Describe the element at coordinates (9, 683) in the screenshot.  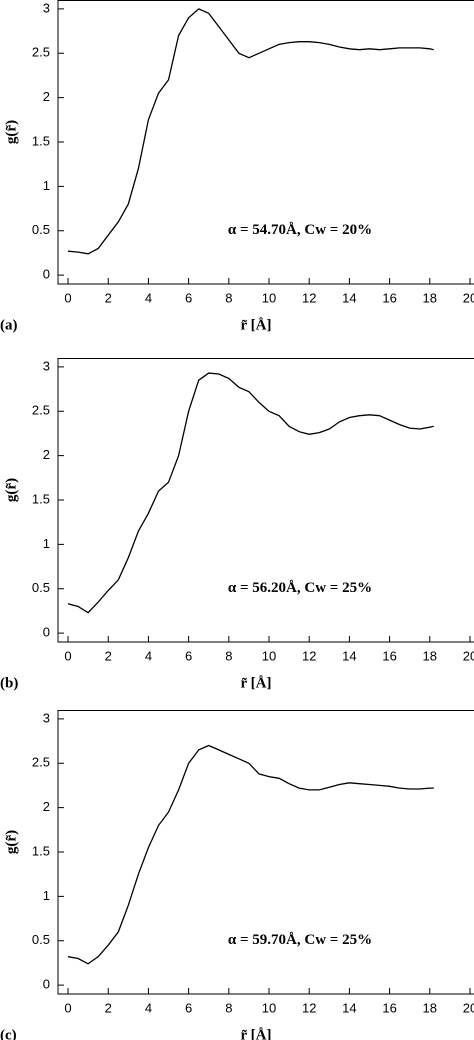
I see `panel-label: (b)` at that location.